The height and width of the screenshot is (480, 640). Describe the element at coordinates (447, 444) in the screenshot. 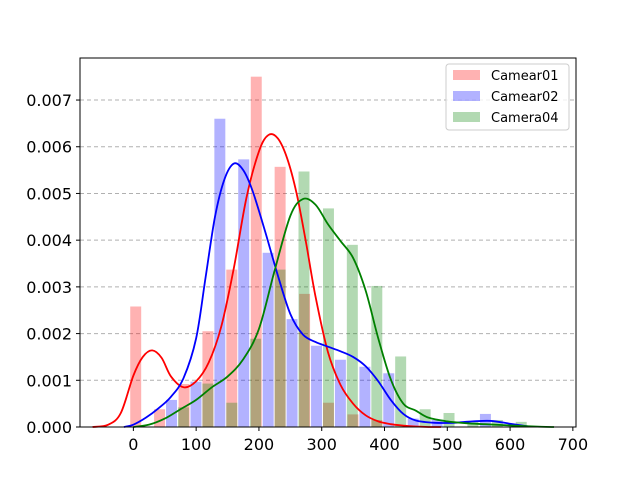

I see `x-tick-label: 500` at that location.